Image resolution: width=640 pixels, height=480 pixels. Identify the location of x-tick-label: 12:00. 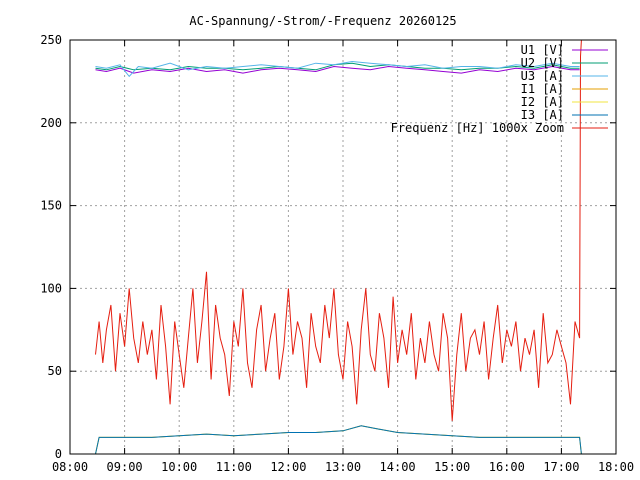
(288, 467).